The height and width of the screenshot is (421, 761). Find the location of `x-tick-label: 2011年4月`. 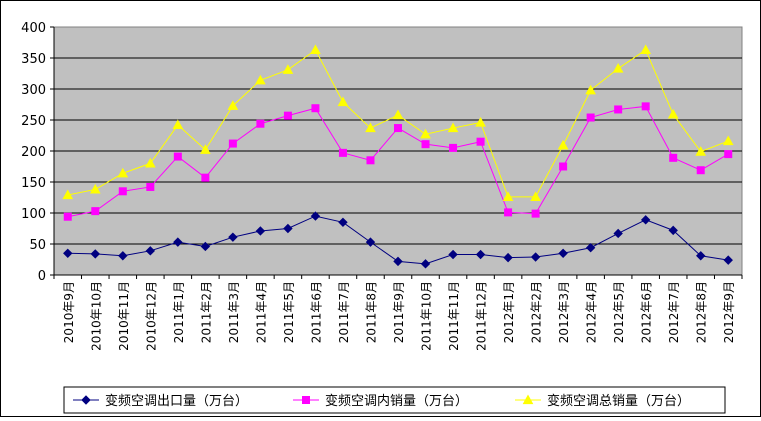

x-tick-label: 2011年4月 is located at coordinates (261, 312).